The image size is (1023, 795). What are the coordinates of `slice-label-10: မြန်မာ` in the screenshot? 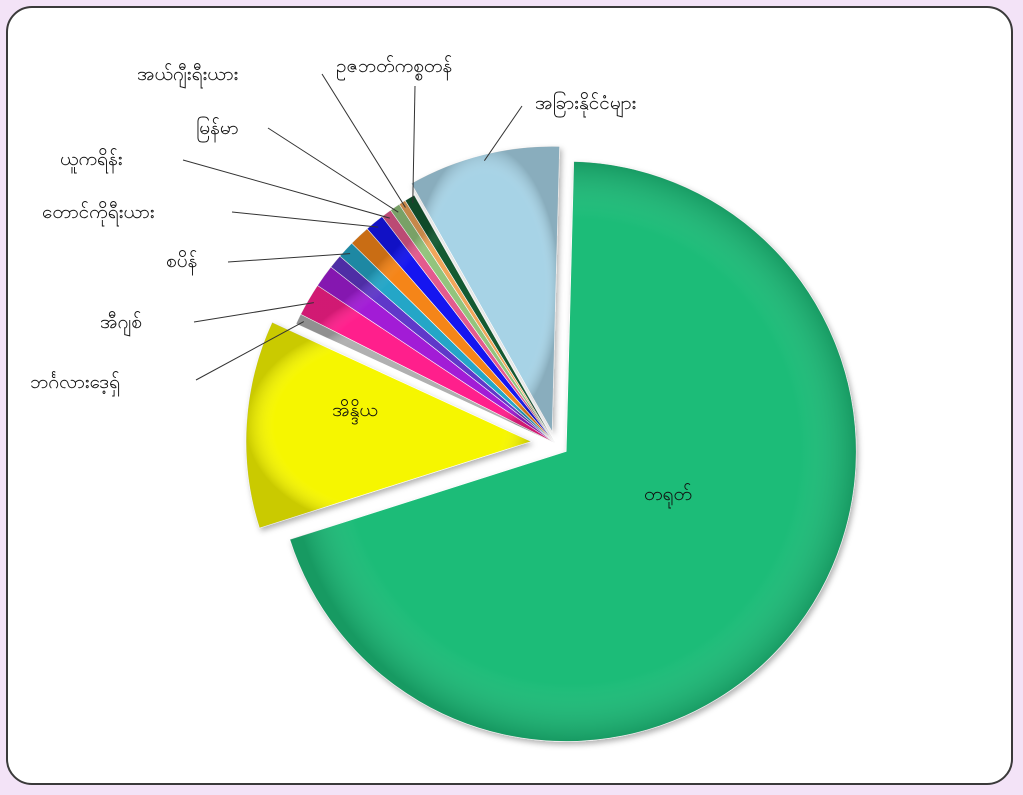 It's located at (217, 129).